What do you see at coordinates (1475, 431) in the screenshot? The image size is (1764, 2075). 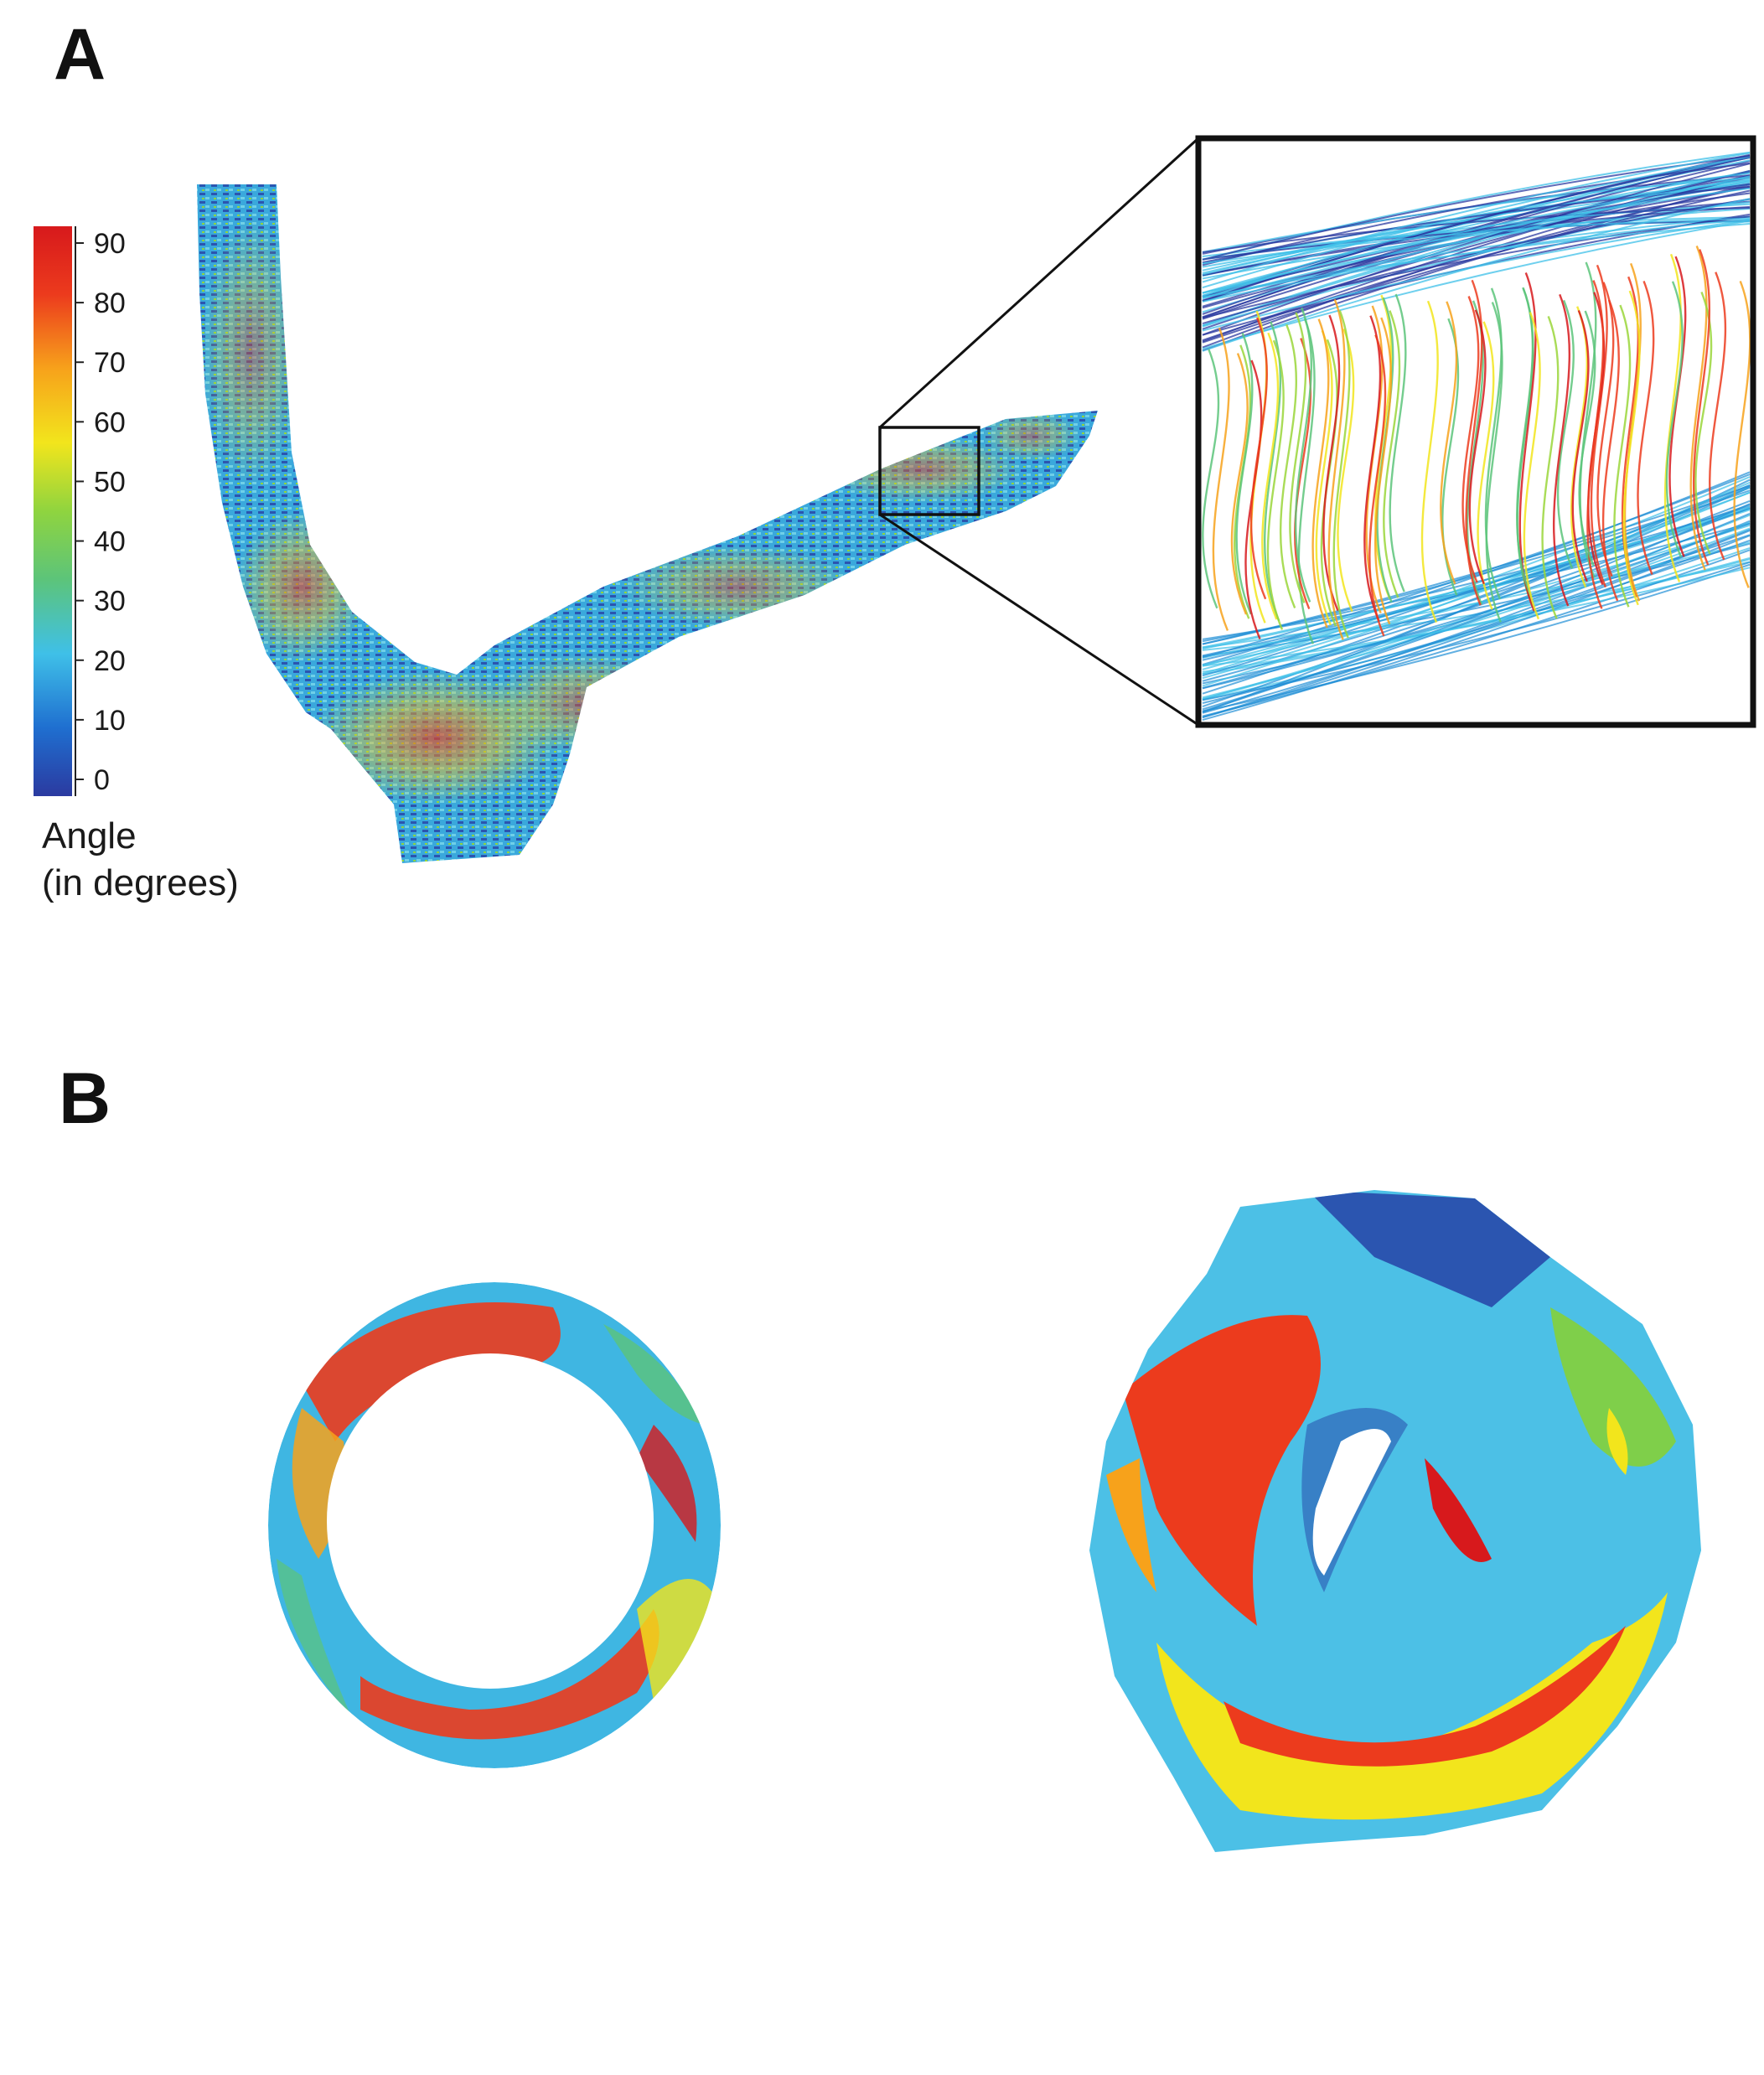 I see `zoom-inset` at bounding box center [1475, 431].